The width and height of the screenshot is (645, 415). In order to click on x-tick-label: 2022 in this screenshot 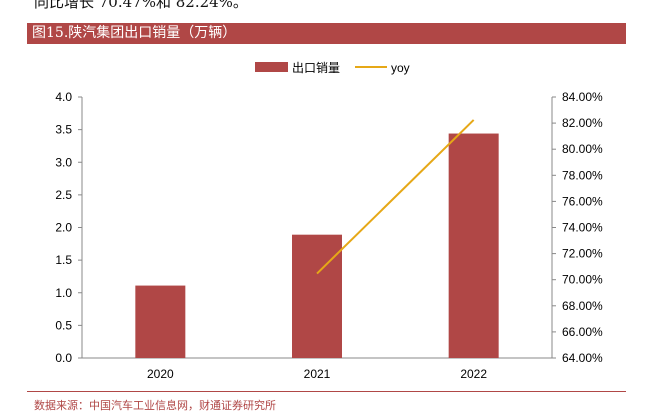, I will do `click(473, 374)`.